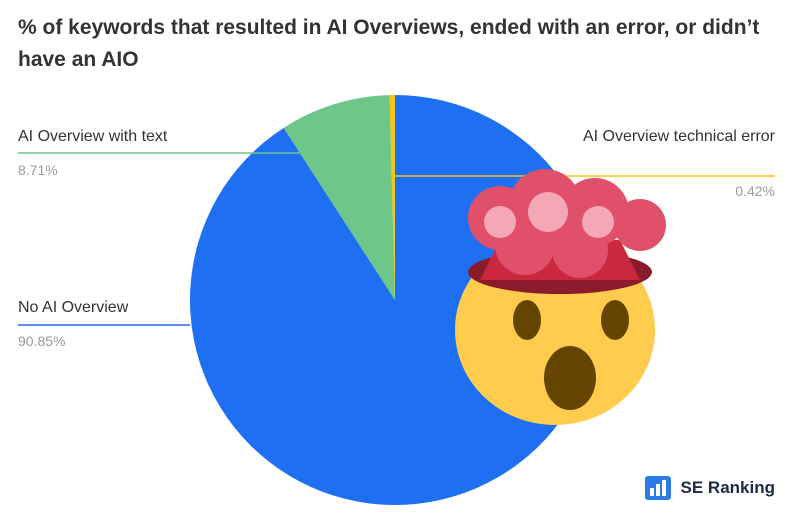 The width and height of the screenshot is (799, 514). Describe the element at coordinates (73, 307) in the screenshot. I see `slice-label: No AI Overview` at that location.